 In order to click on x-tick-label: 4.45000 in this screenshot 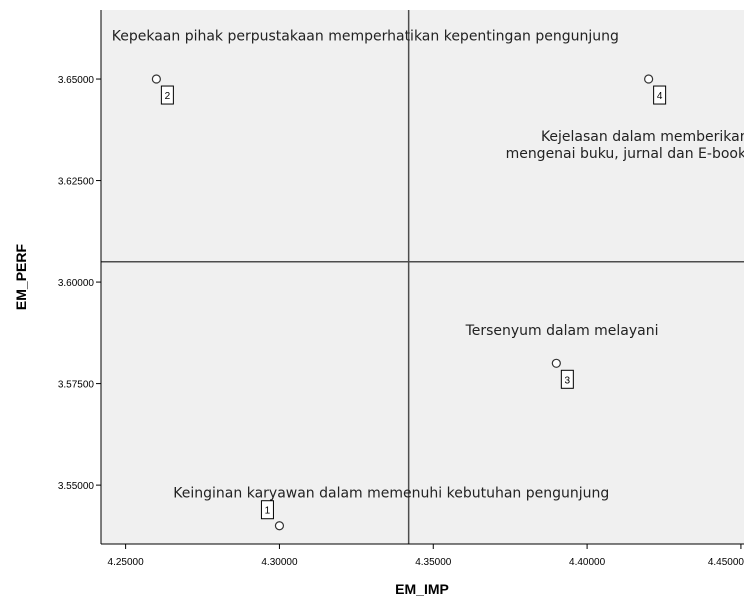, I will do `click(726, 562)`.